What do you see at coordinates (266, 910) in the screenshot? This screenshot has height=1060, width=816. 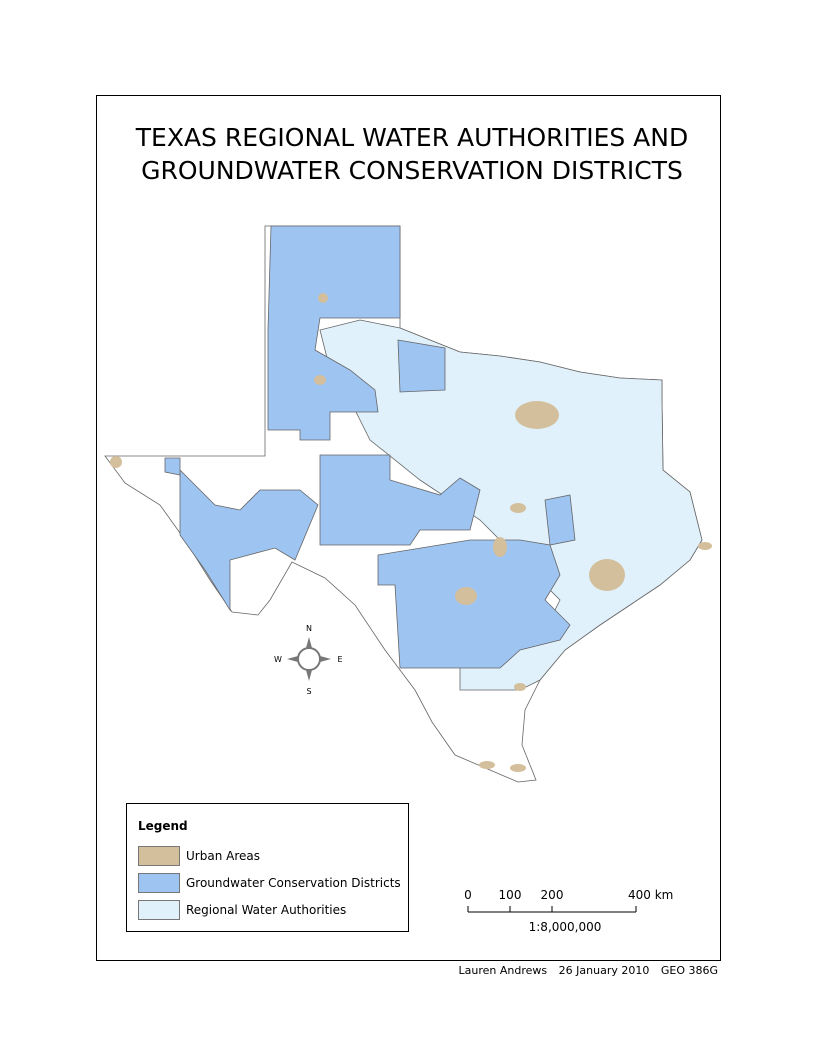 I see `legend-label: Regional Water Authorities` at bounding box center [266, 910].